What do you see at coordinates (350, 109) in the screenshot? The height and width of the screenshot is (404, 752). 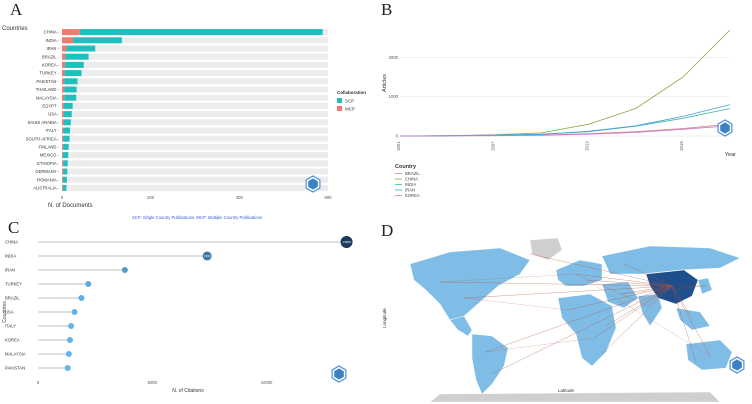 I see `legend-label-mcp: MCP` at bounding box center [350, 109].